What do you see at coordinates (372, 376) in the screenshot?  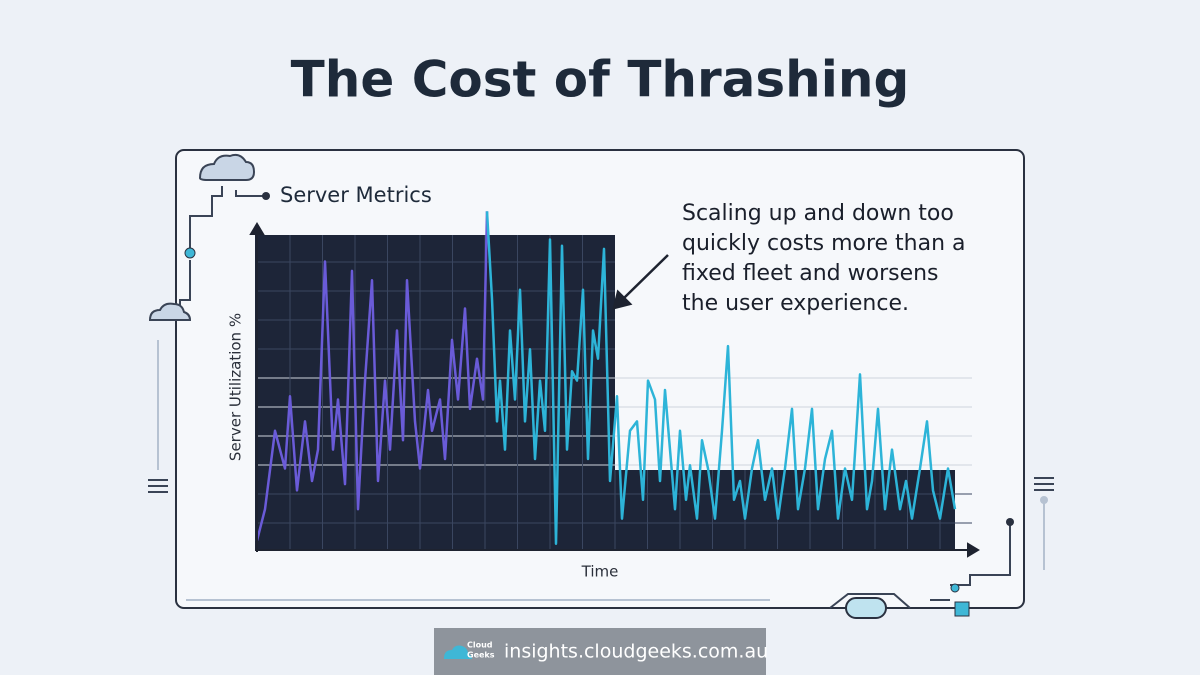 I see `line-series` at bounding box center [372, 376].